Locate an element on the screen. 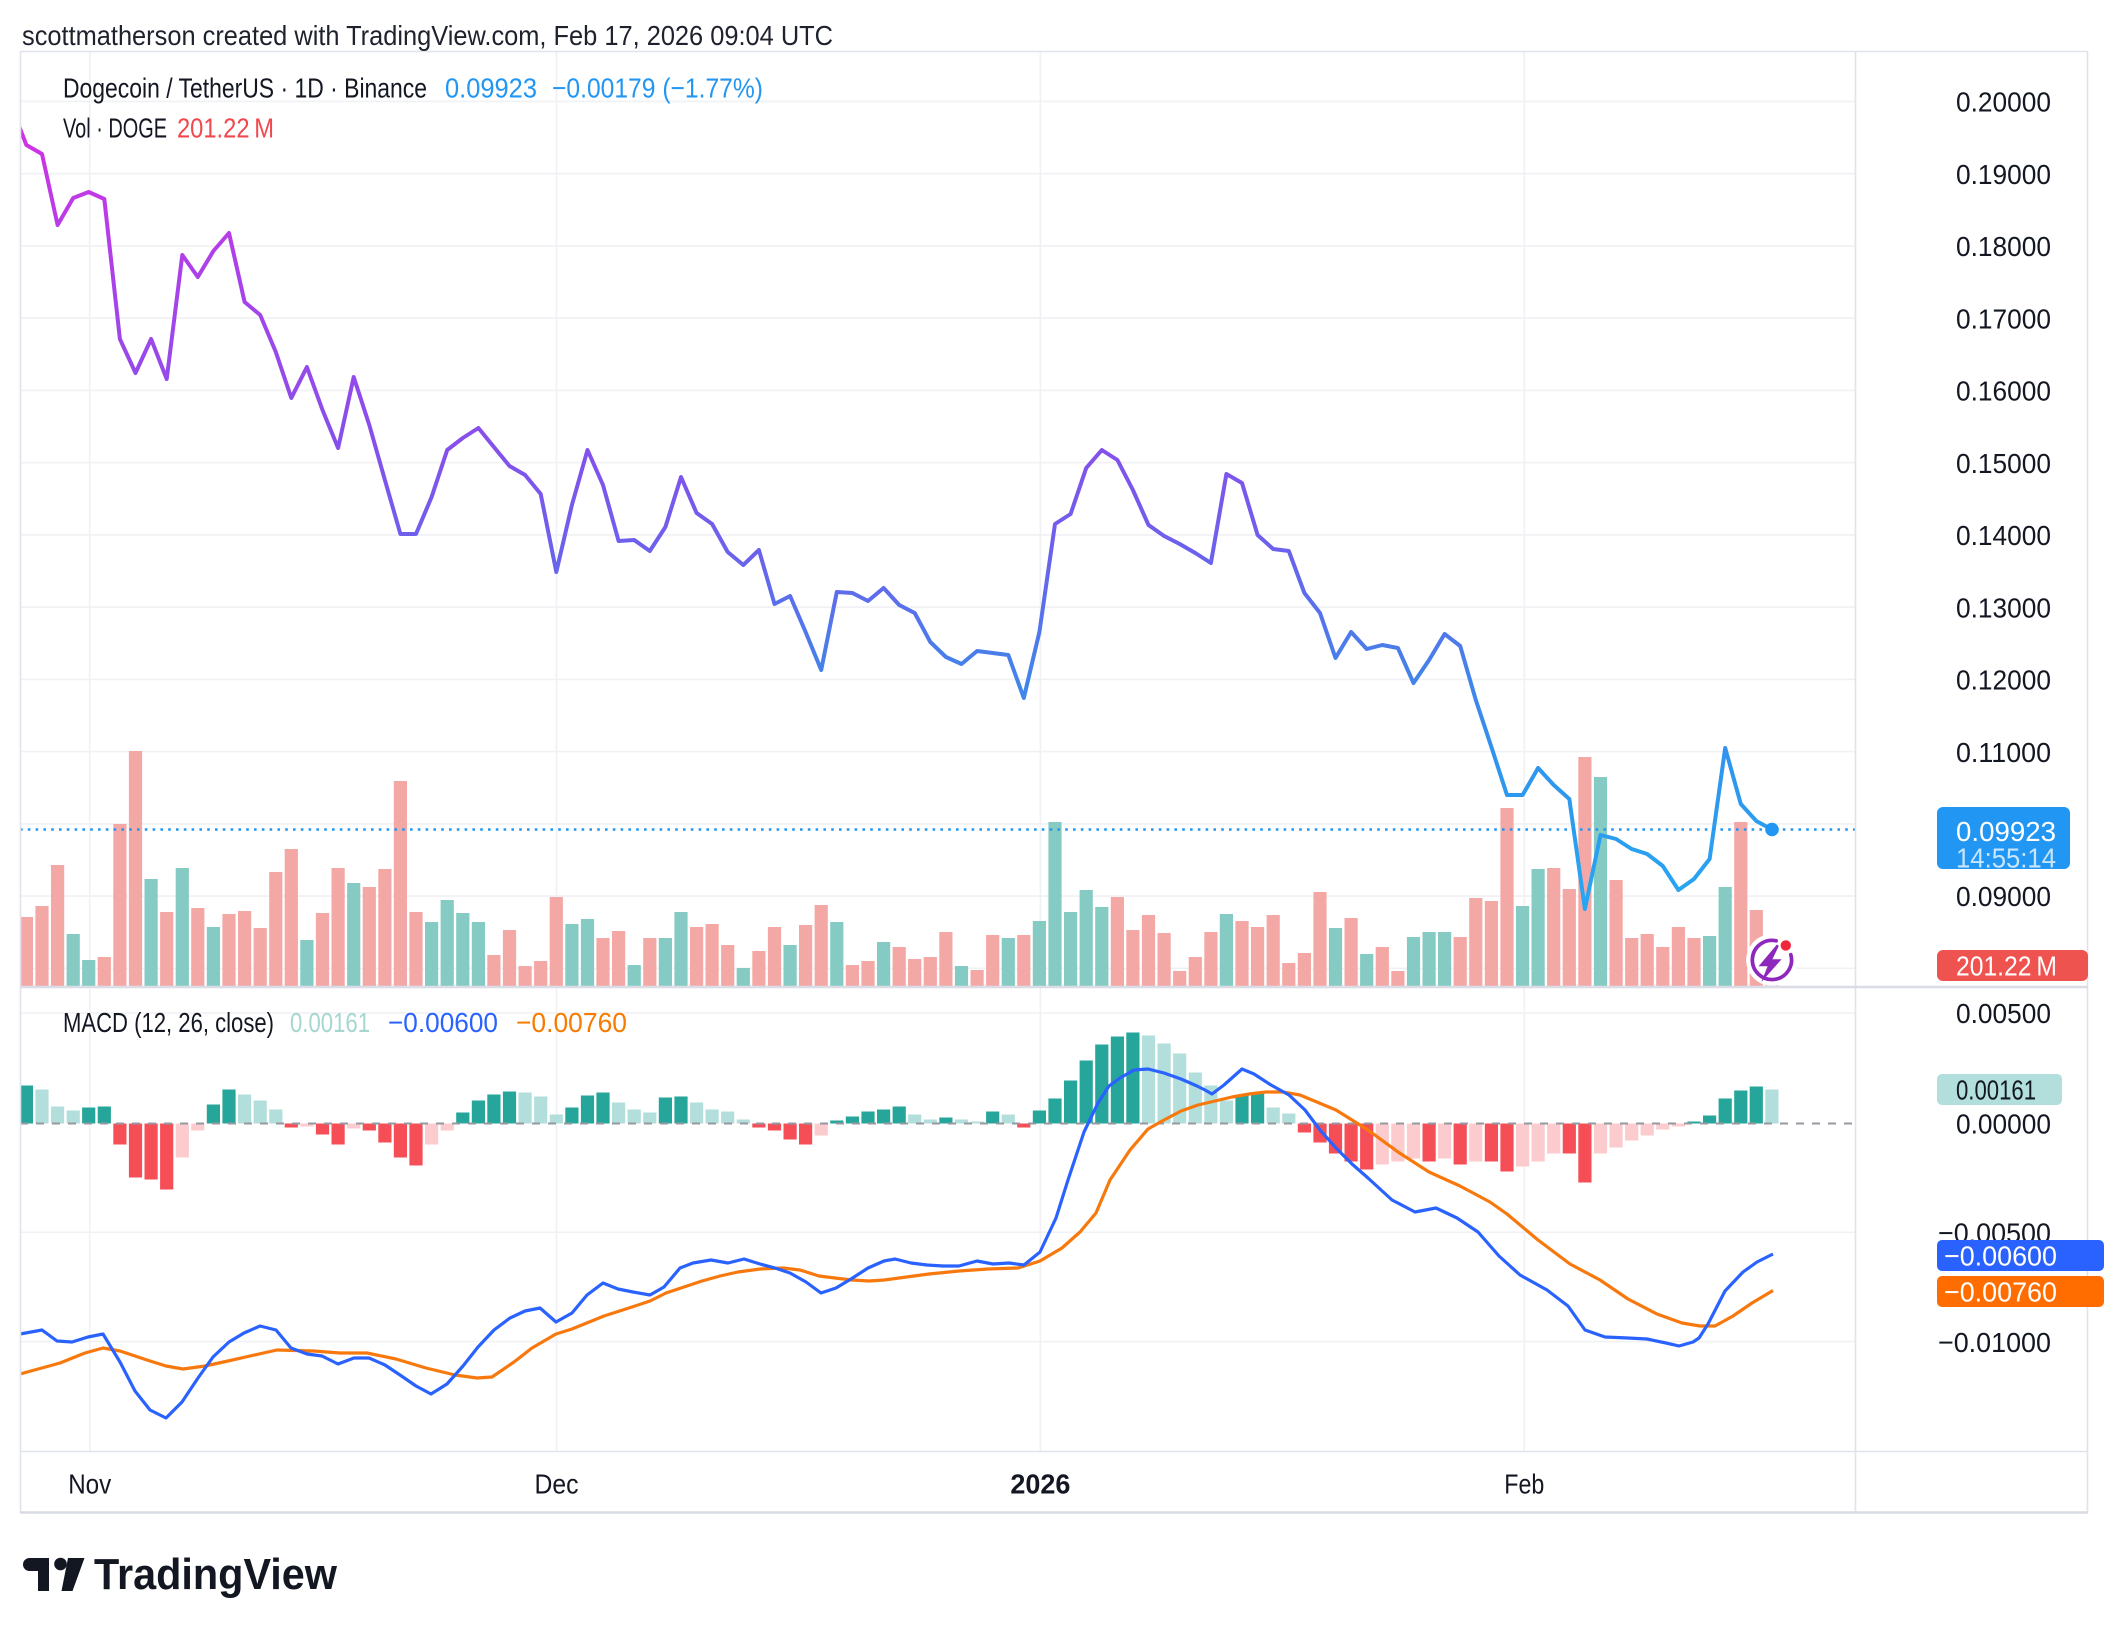 The image size is (2108, 1628). svg-text: 0.17000 is located at coordinates (2003, 318).